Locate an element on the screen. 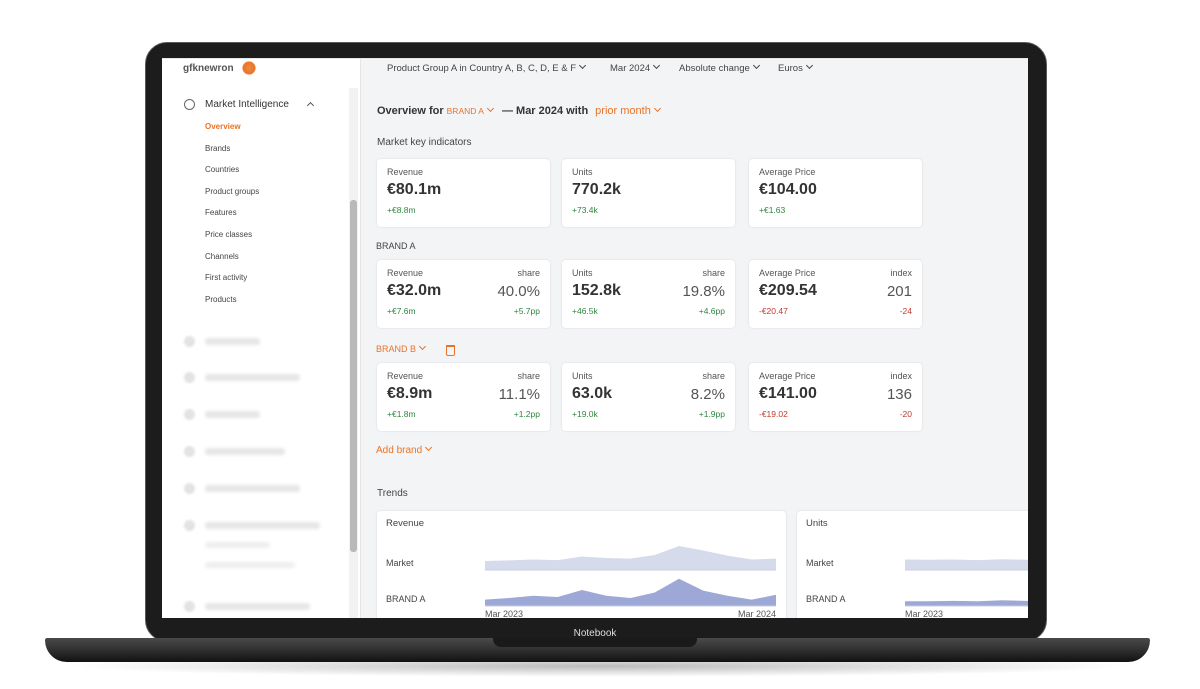  nav-item: Channels is located at coordinates (222, 256).